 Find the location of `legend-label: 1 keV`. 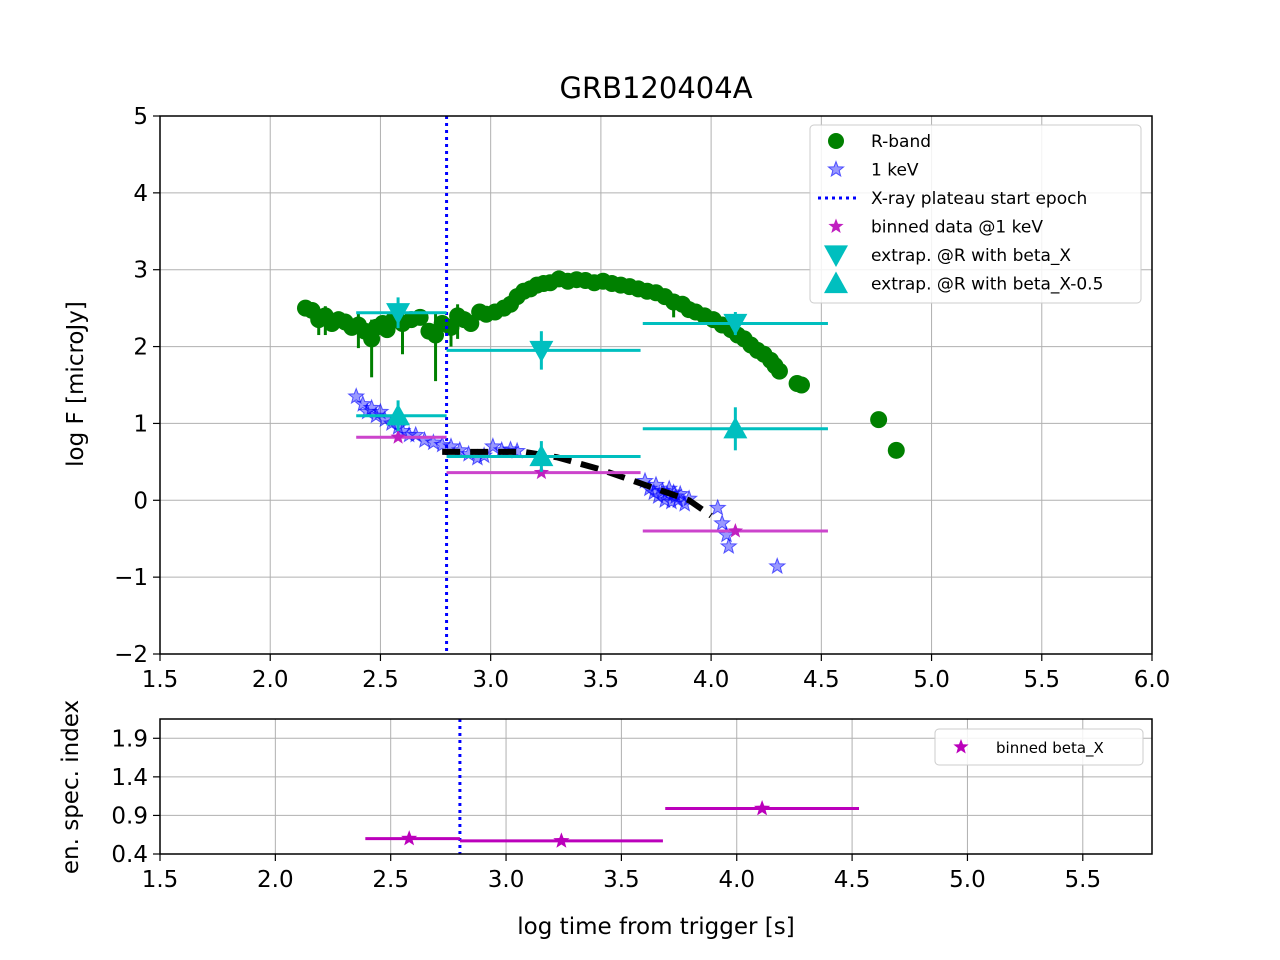

legend-label: 1 keV is located at coordinates (895, 171).